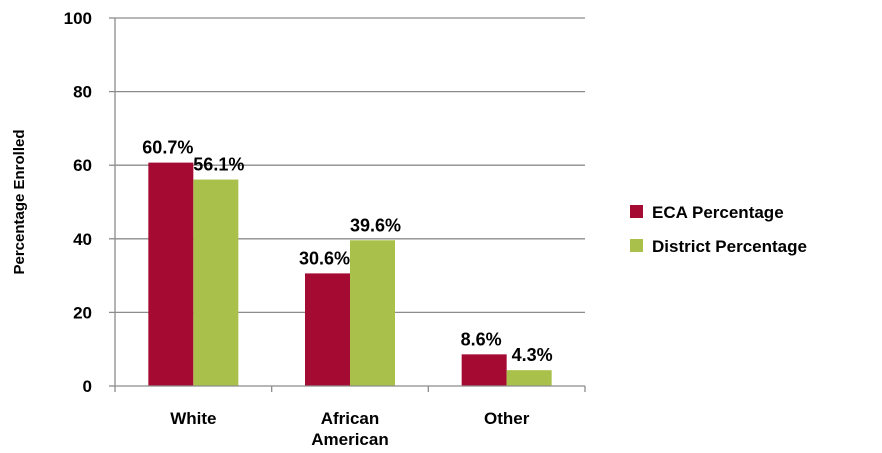 The image size is (882, 453). What do you see at coordinates (532, 355) in the screenshot?
I see `data-label: 4.3%` at bounding box center [532, 355].